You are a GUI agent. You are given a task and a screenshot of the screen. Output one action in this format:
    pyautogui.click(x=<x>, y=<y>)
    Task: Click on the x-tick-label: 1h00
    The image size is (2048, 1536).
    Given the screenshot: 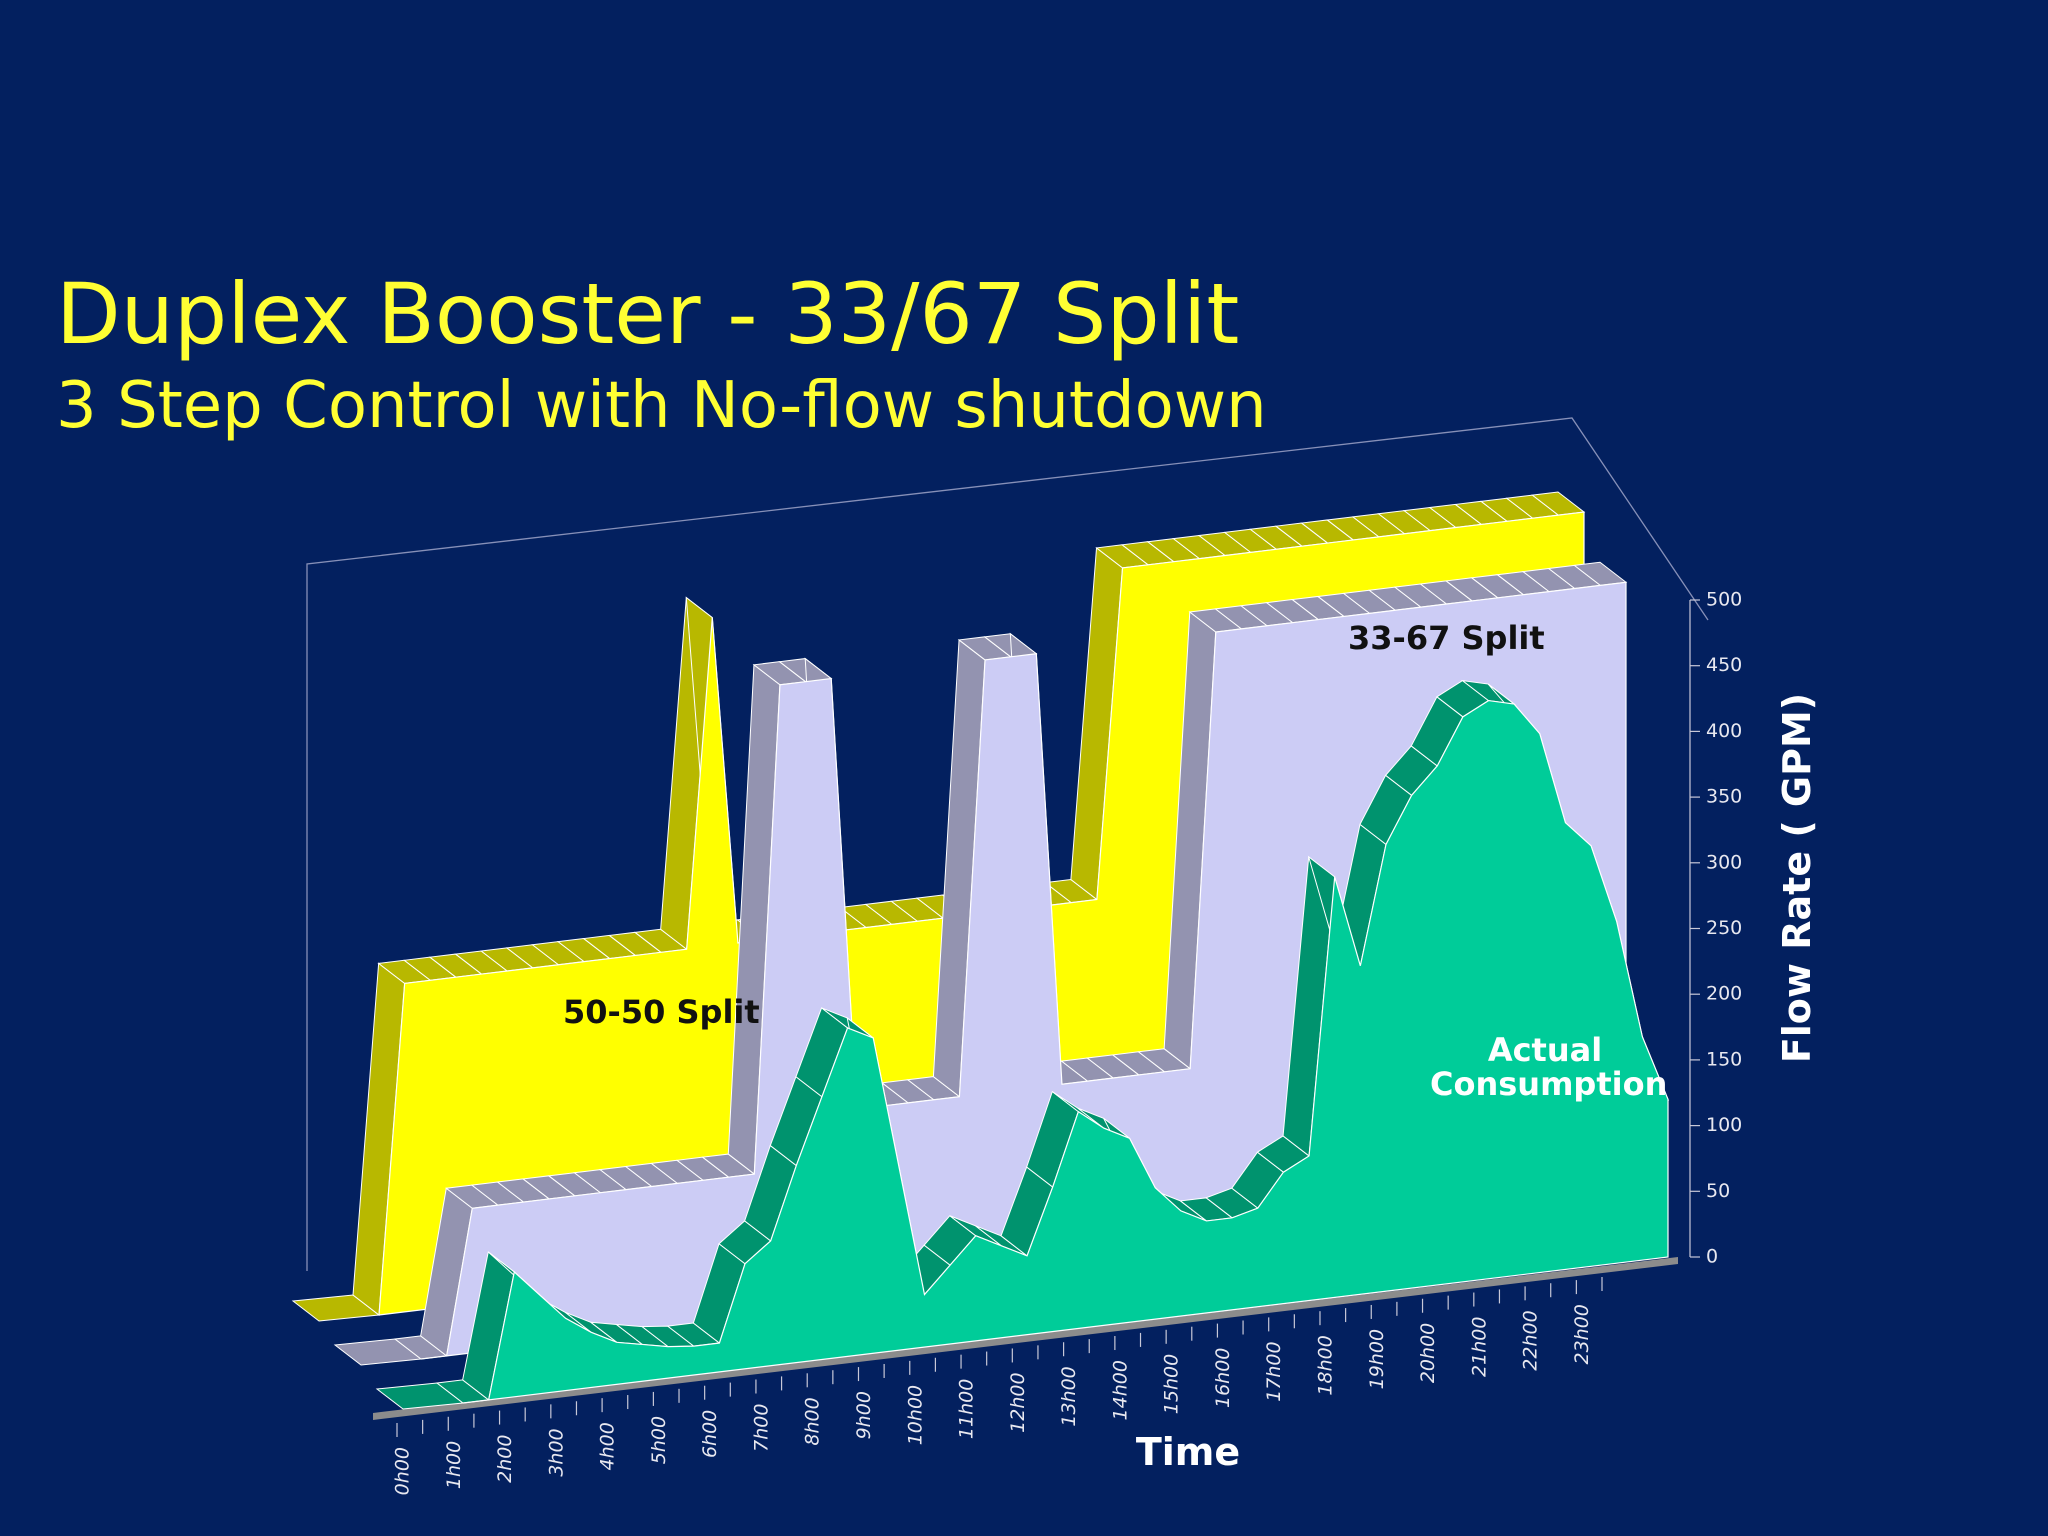 What is the action you would take?
    pyautogui.click(x=454, y=1465)
    